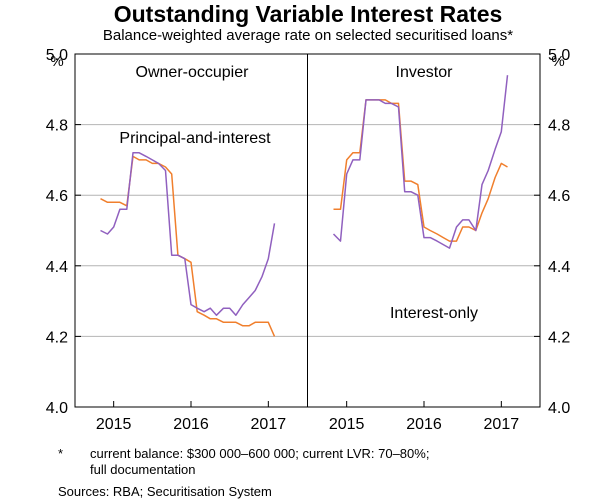 The width and height of the screenshot is (616, 503). What do you see at coordinates (61, 453) in the screenshot?
I see `footnote-marker: *` at bounding box center [61, 453].